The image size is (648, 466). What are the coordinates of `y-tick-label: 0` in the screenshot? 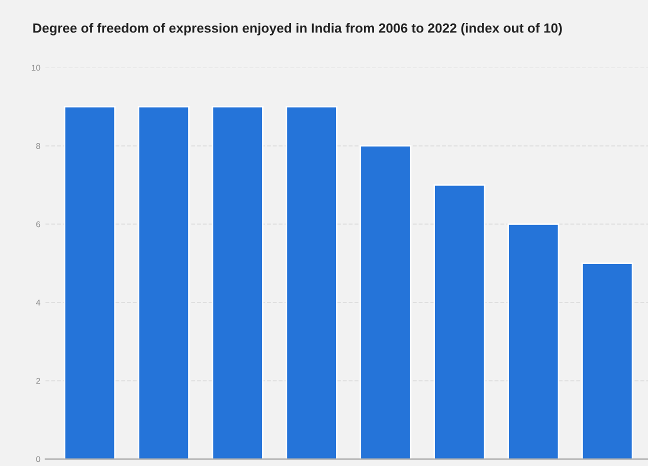 It's located at (38, 459).